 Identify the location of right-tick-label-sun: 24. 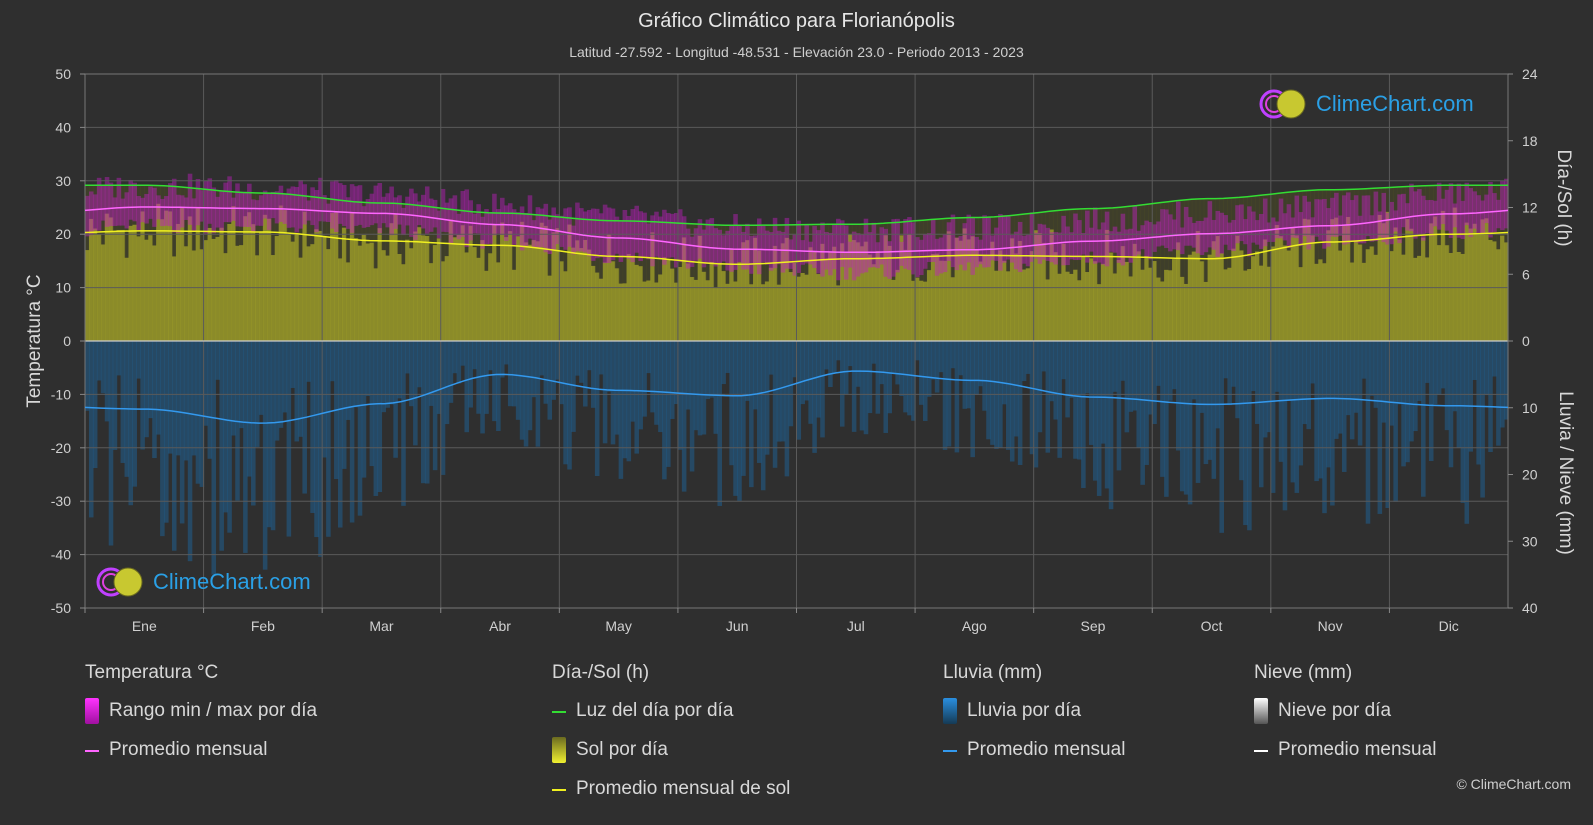
(1530, 74).